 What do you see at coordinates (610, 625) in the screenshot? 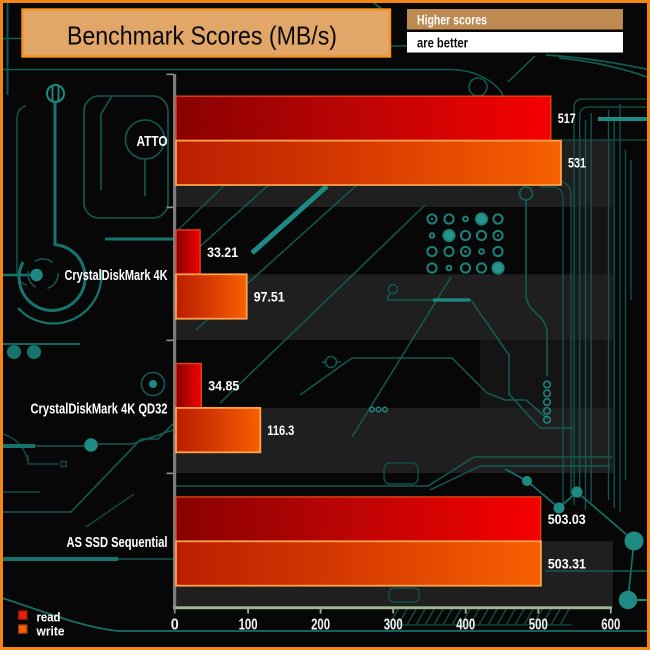
I see `svg-text: 600` at bounding box center [610, 625].